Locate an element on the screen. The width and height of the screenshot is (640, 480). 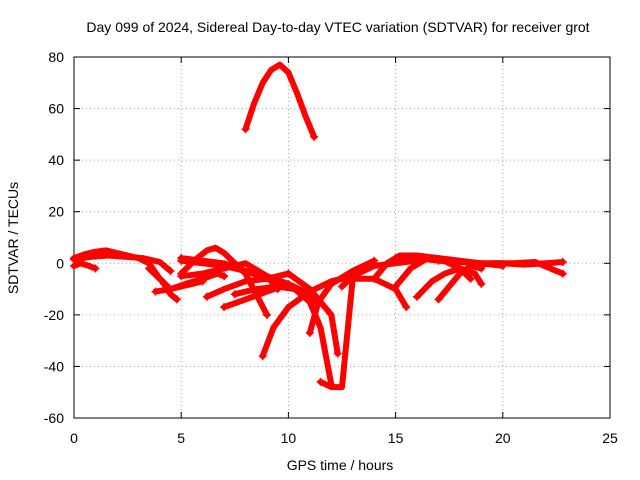
y-tick-label: 20 is located at coordinates (56, 212).